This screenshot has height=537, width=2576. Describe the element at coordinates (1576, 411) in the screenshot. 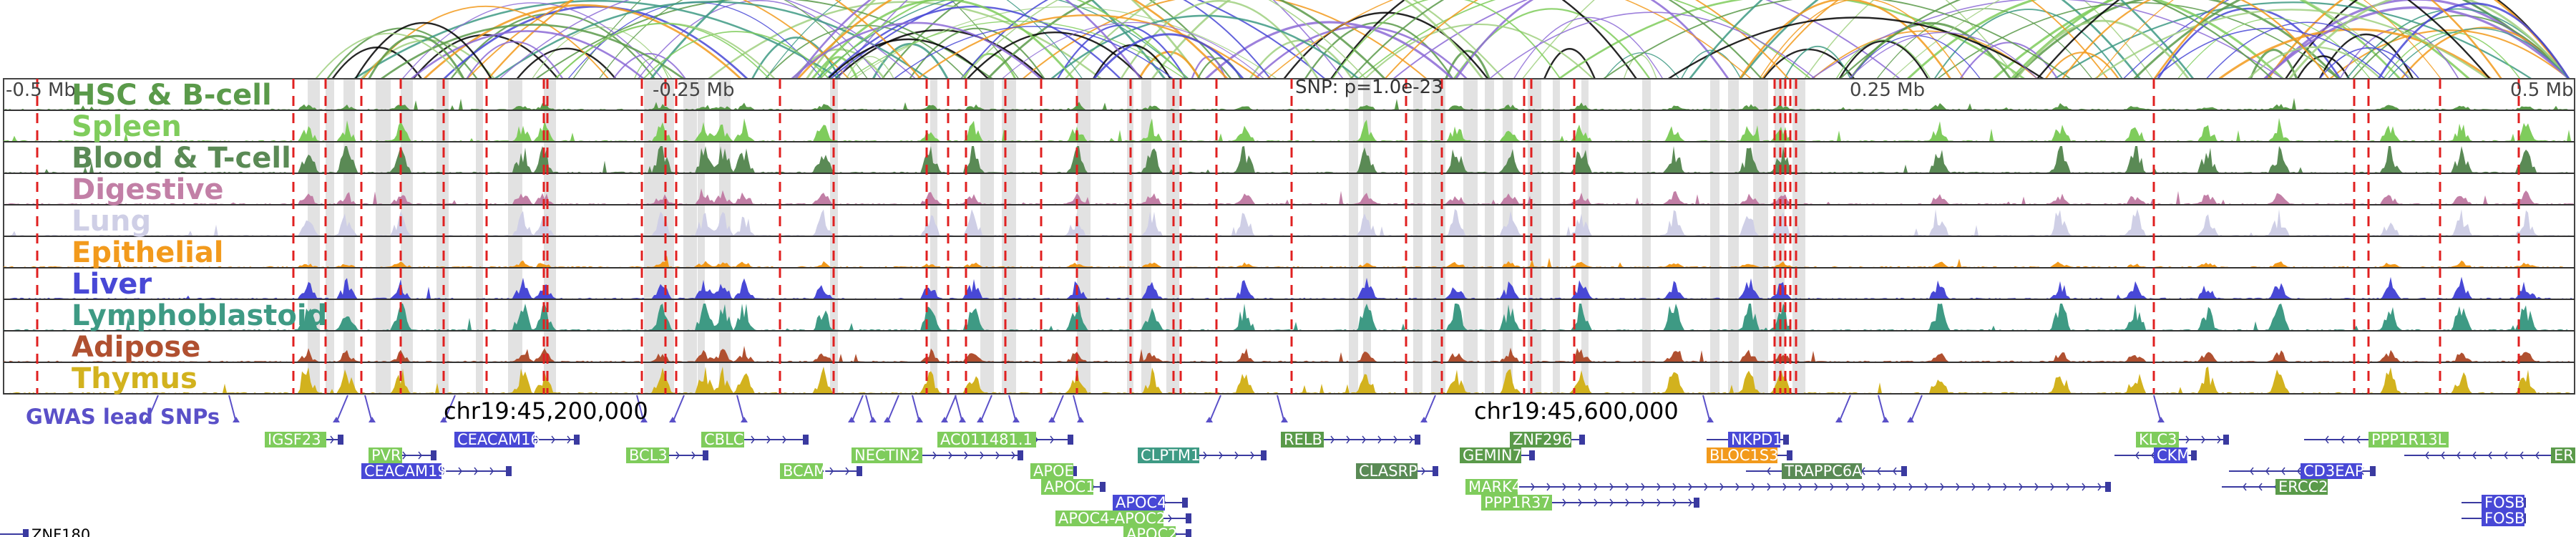

I see `coordinate-label: chr19:45,600,000` at that location.